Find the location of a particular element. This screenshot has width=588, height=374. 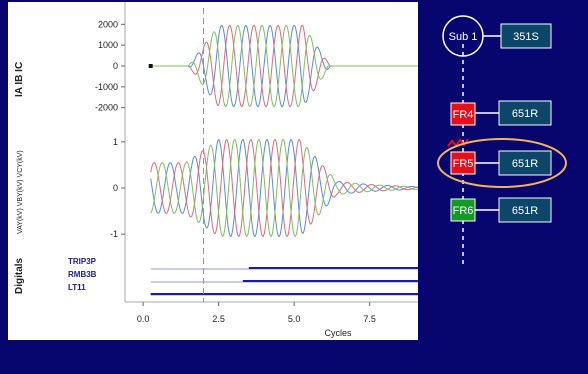

feeder-fr6-breaker is located at coordinates (463, 210).